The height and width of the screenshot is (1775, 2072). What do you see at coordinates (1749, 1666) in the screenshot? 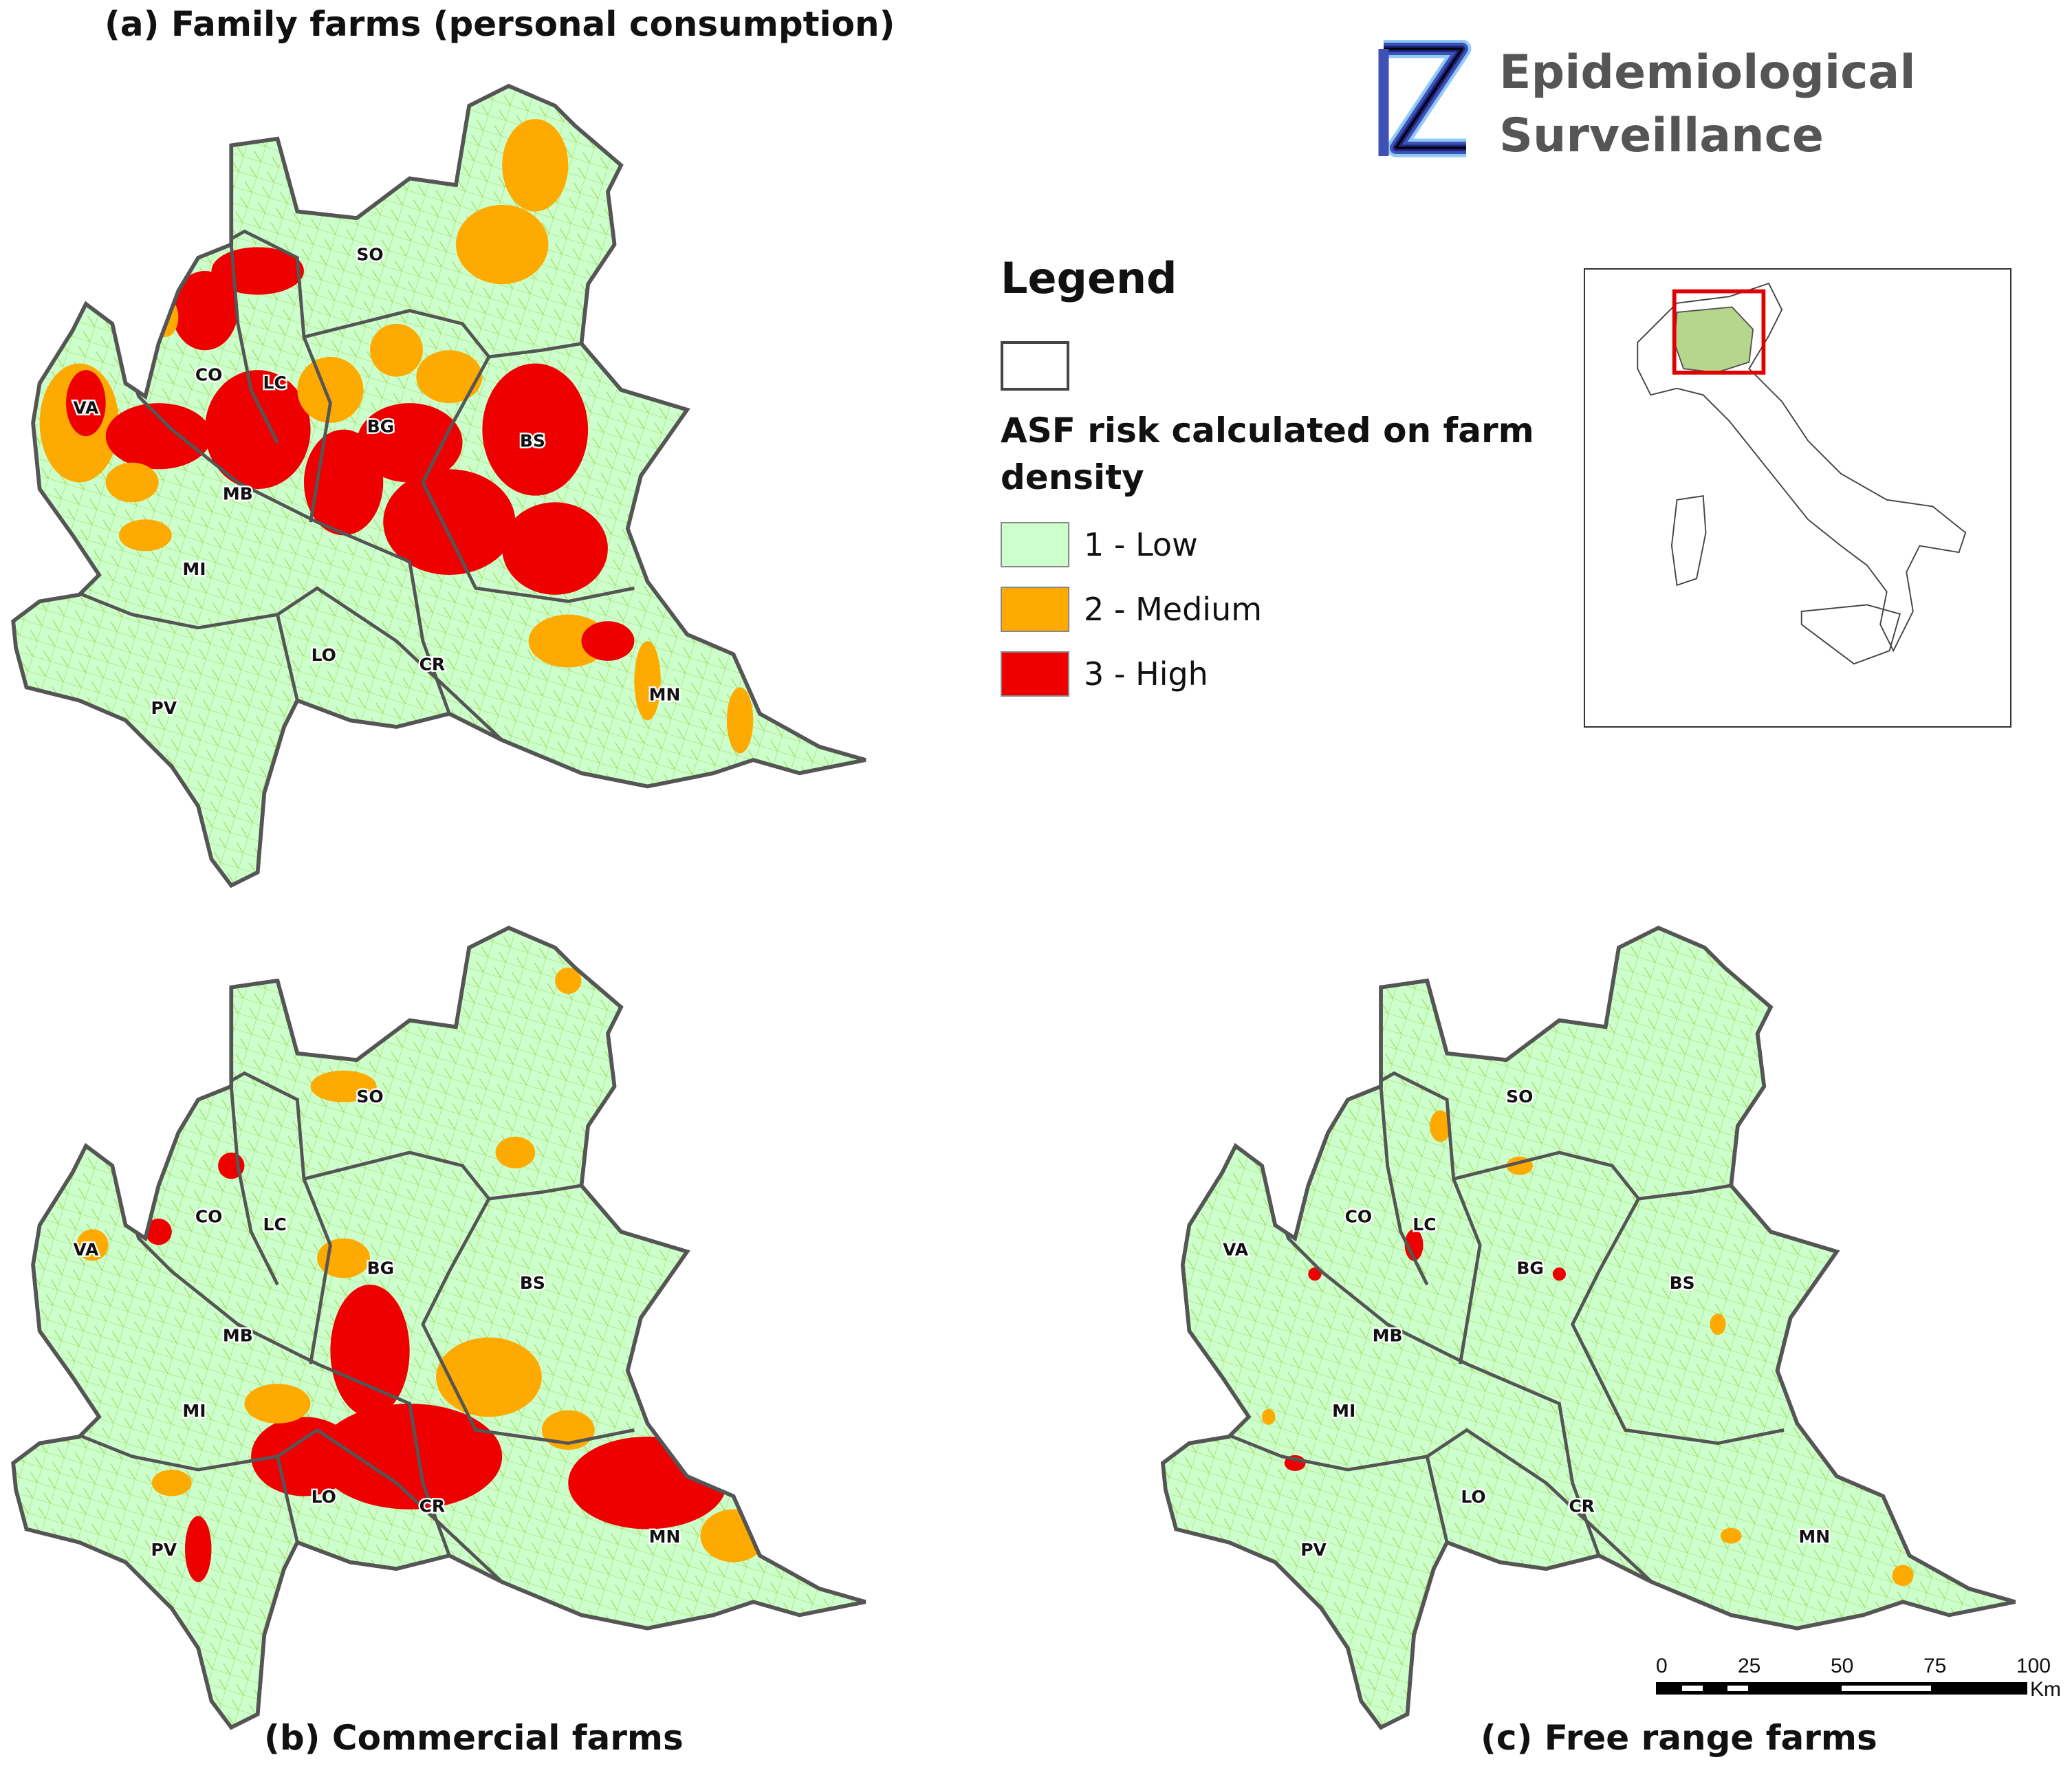
I see `scale-tick-25: 25` at bounding box center [1749, 1666].